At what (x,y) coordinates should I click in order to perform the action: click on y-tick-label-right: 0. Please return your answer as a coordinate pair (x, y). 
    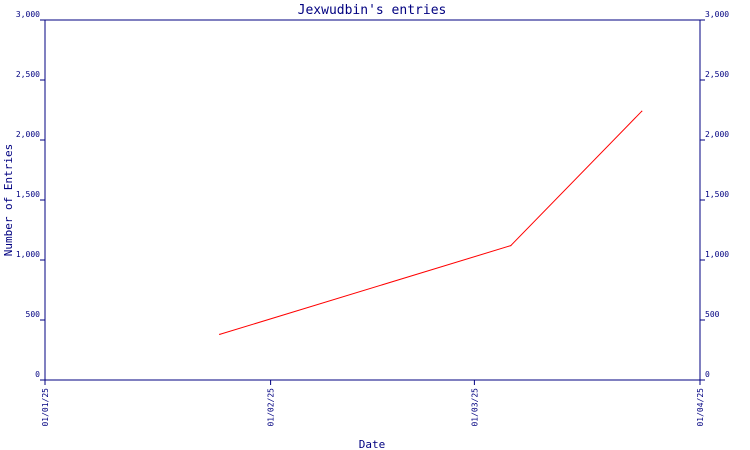
    Looking at the image, I should click on (707, 374).